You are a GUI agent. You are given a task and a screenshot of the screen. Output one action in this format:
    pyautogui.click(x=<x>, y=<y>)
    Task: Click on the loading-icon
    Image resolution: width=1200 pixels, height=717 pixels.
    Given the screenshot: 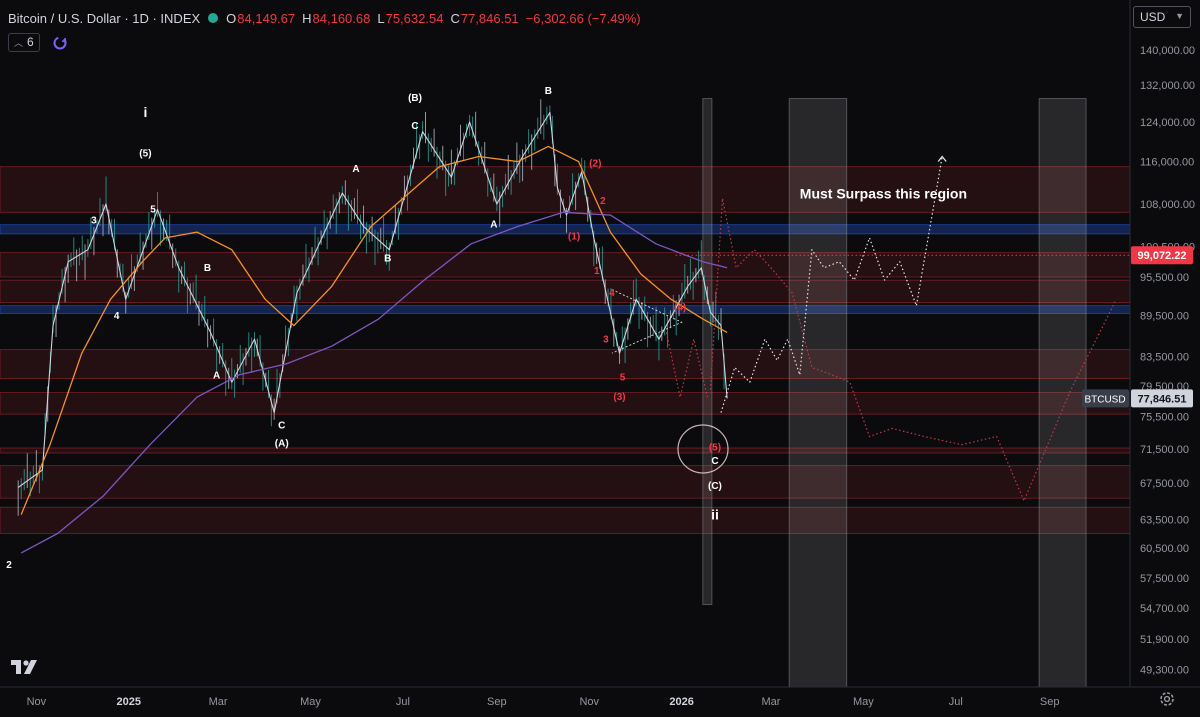 What is the action you would take?
    pyautogui.click(x=60, y=43)
    